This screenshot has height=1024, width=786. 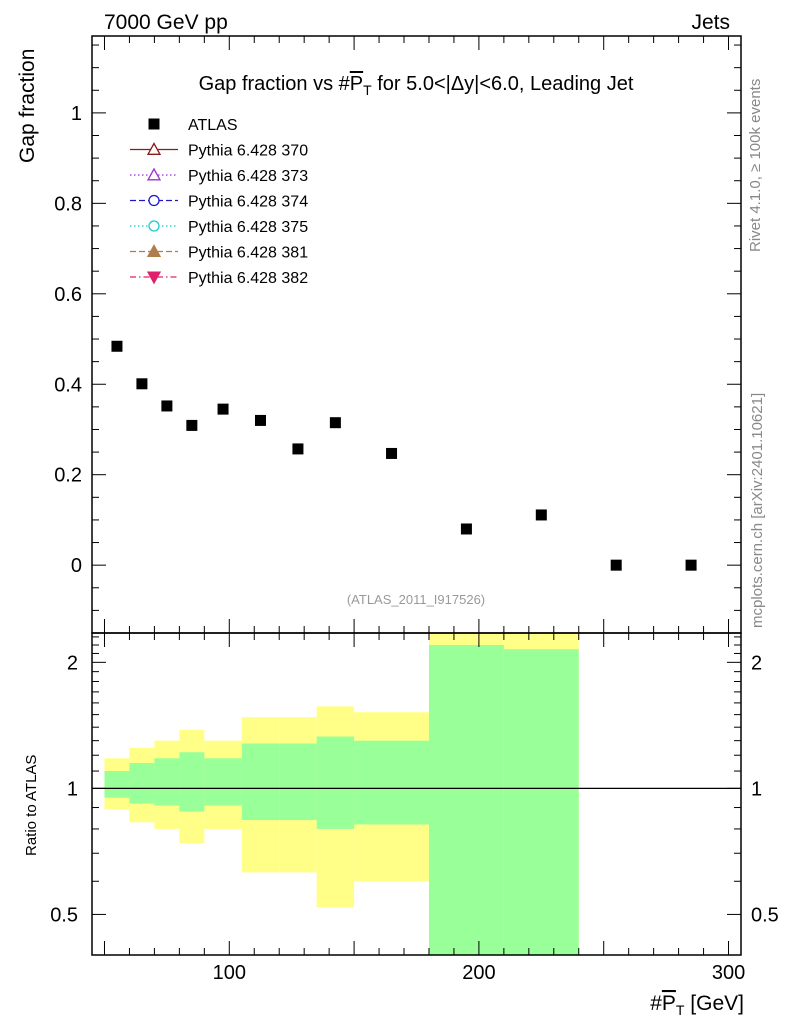 What do you see at coordinates (248, 176) in the screenshot?
I see `legend-label: Pythia 6.428 373` at bounding box center [248, 176].